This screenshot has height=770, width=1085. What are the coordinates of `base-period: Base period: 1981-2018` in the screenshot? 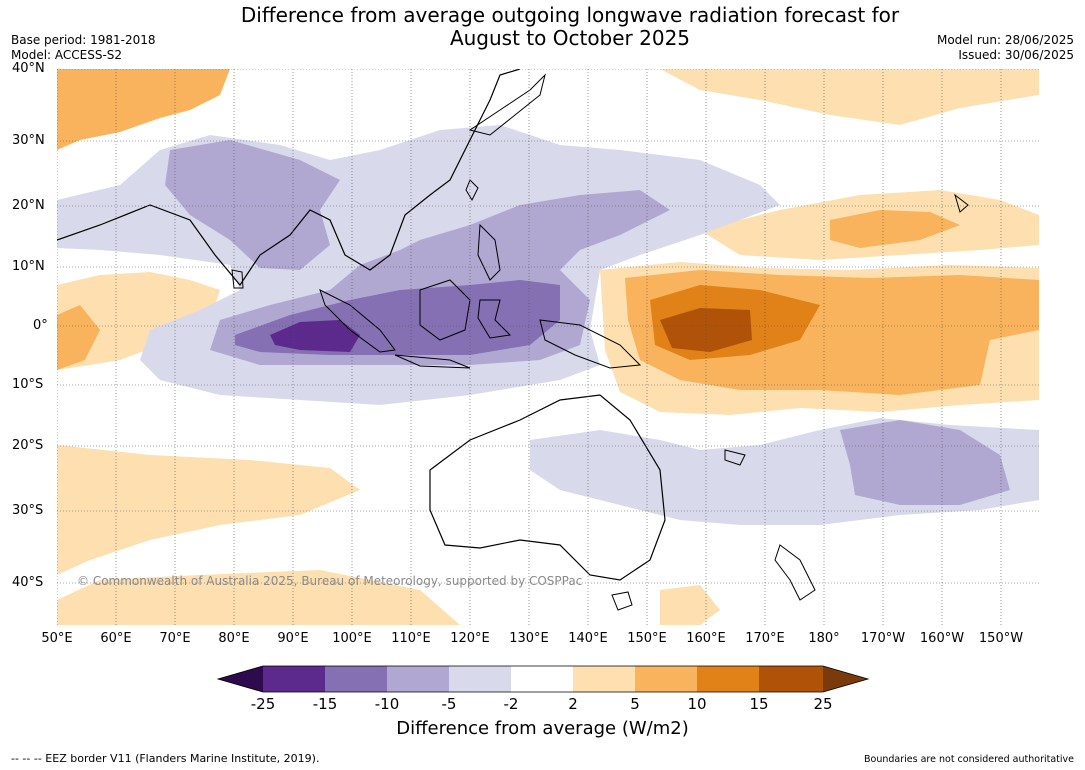 It's located at (83, 40).